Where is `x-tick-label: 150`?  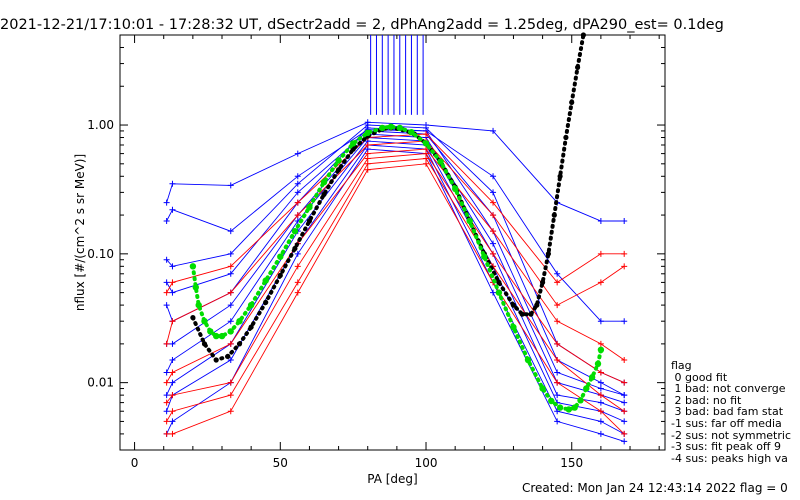 x-tick-label: 150 is located at coordinates (571, 463).